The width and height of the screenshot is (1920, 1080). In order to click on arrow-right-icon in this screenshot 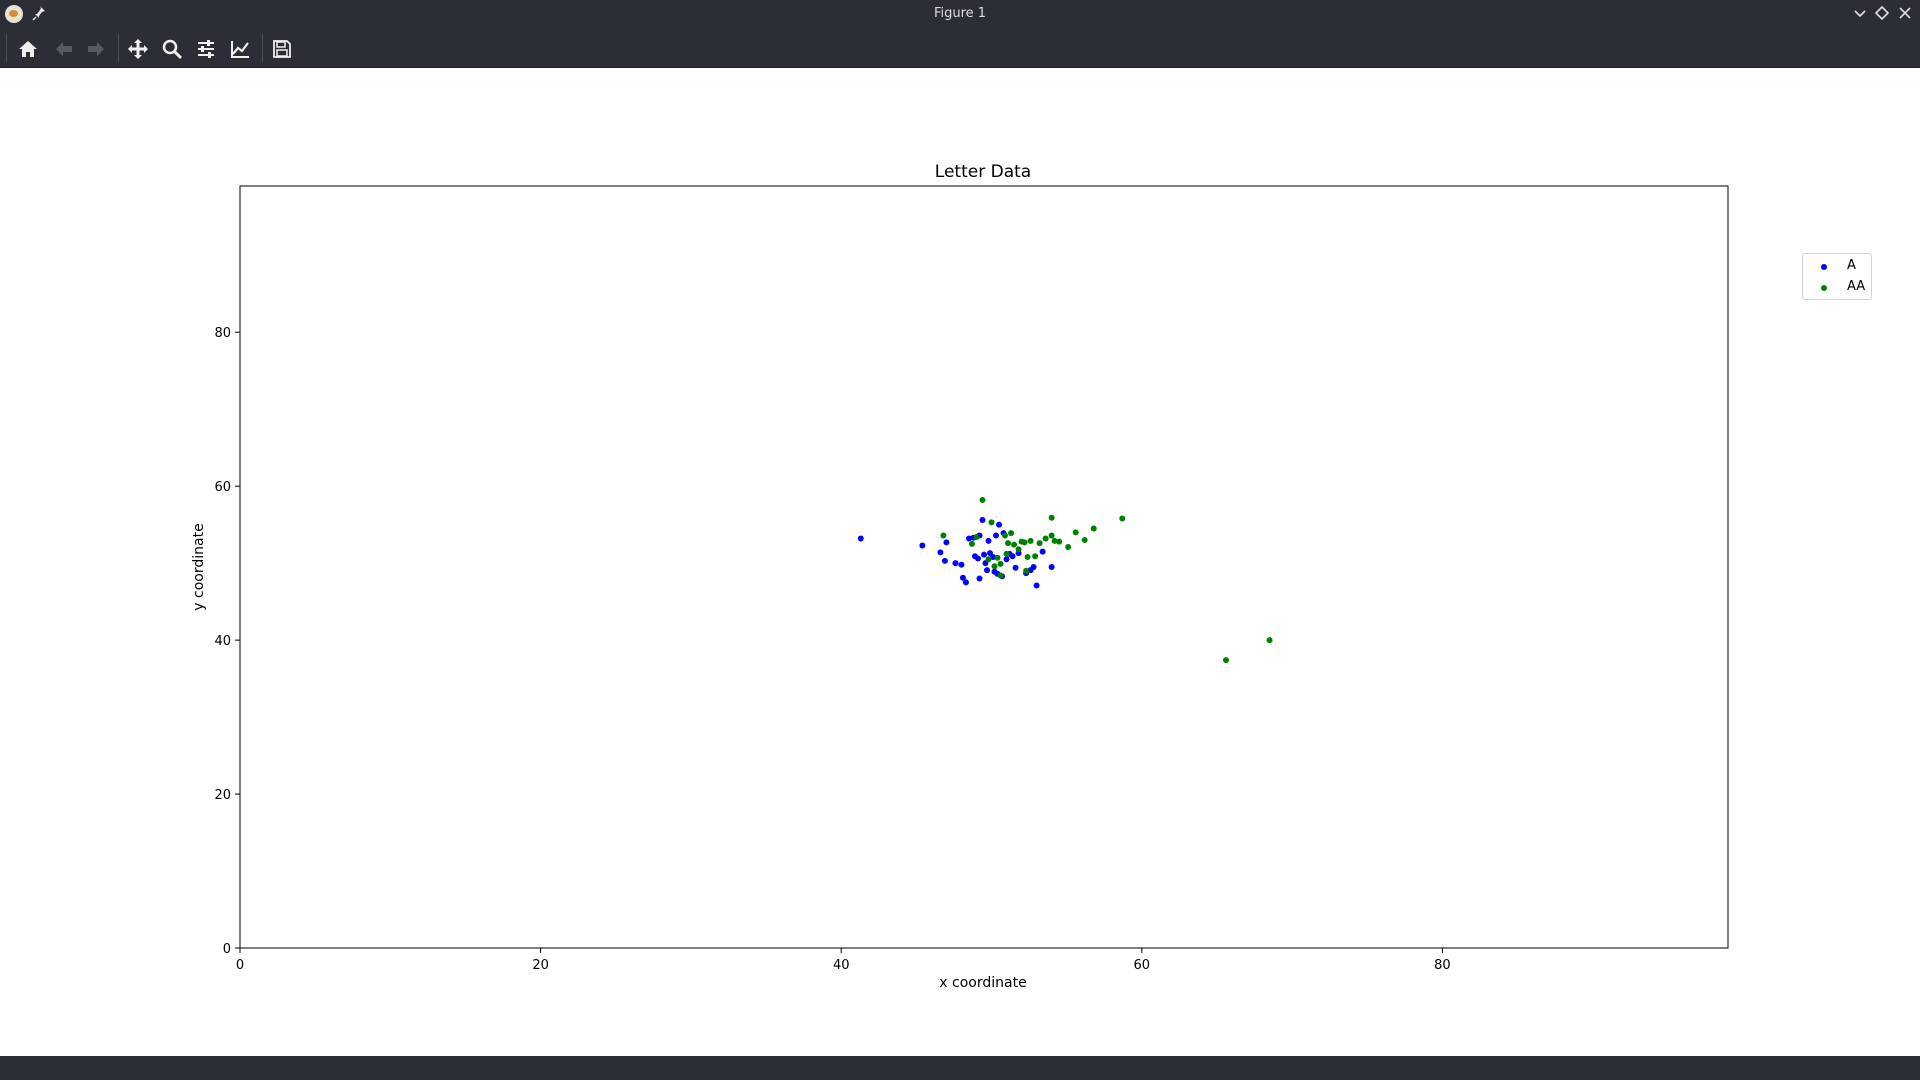, I will do `click(96, 49)`.